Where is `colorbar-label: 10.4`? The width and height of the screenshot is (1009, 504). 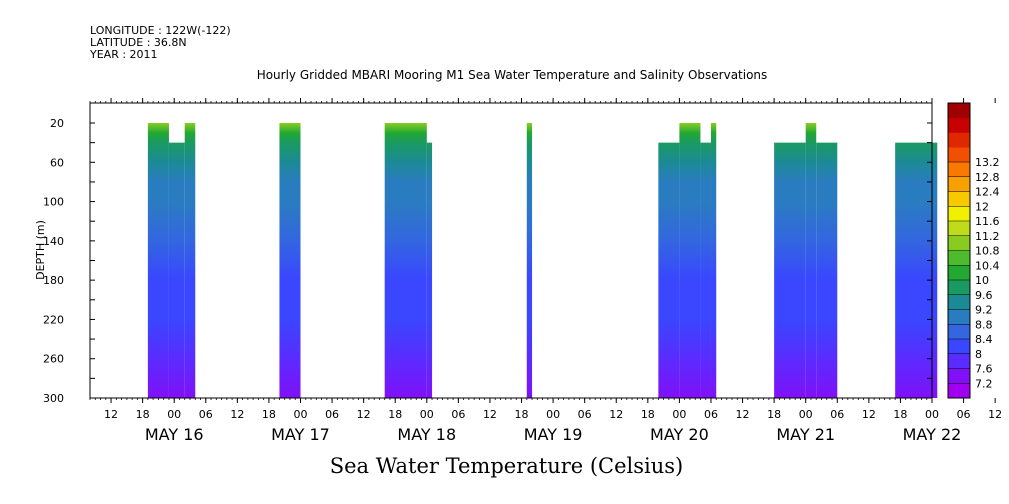
colorbar-label: 10.4 is located at coordinates (987, 265).